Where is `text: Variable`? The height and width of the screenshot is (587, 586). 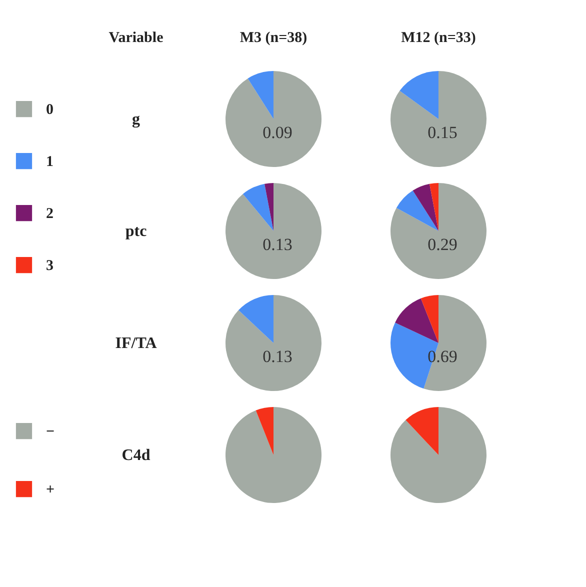
text: Variable is located at coordinates (136, 38).